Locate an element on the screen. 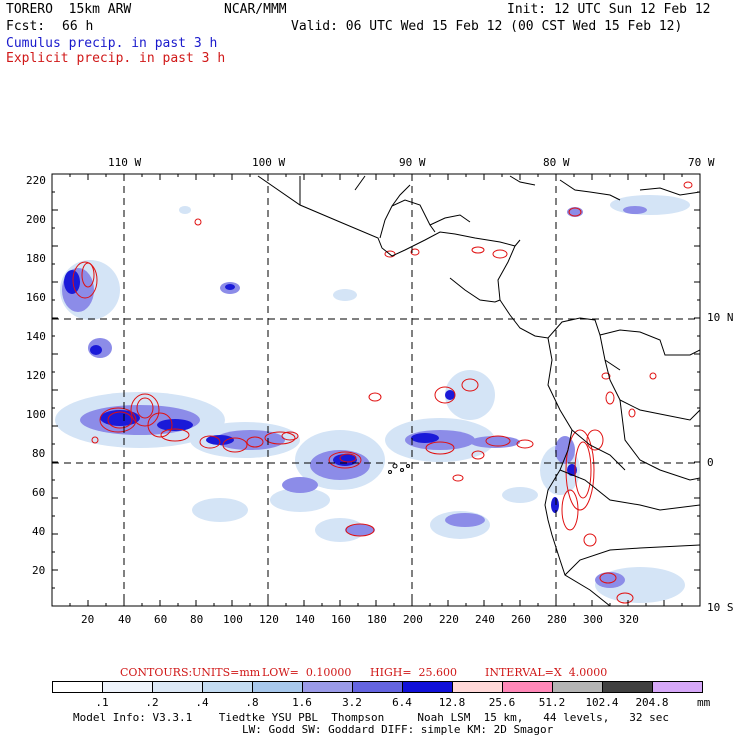 This screenshot has width=740, height=740. legend-cumulus: Cumulus precip. in past 3 h is located at coordinates (112, 43).